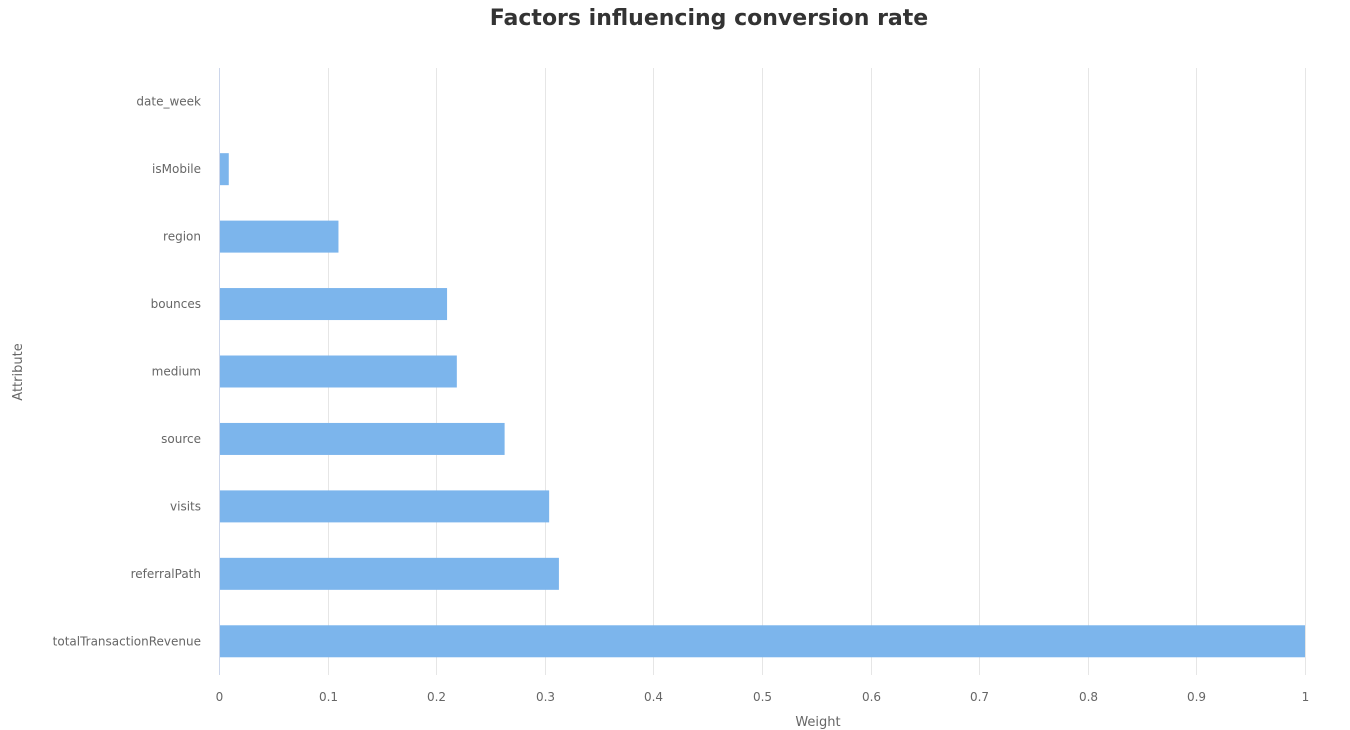  What do you see at coordinates (1088, 697) in the screenshot?
I see `x-tick-label: 0.8` at bounding box center [1088, 697].